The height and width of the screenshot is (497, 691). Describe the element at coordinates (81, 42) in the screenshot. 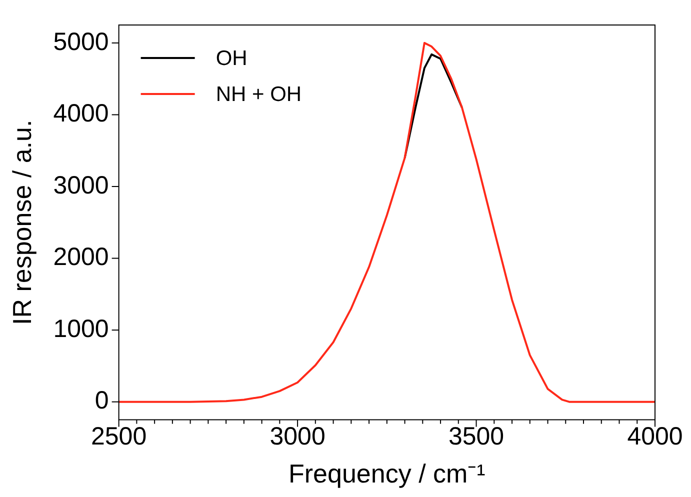

I see `y-tick-label: 5000` at that location.